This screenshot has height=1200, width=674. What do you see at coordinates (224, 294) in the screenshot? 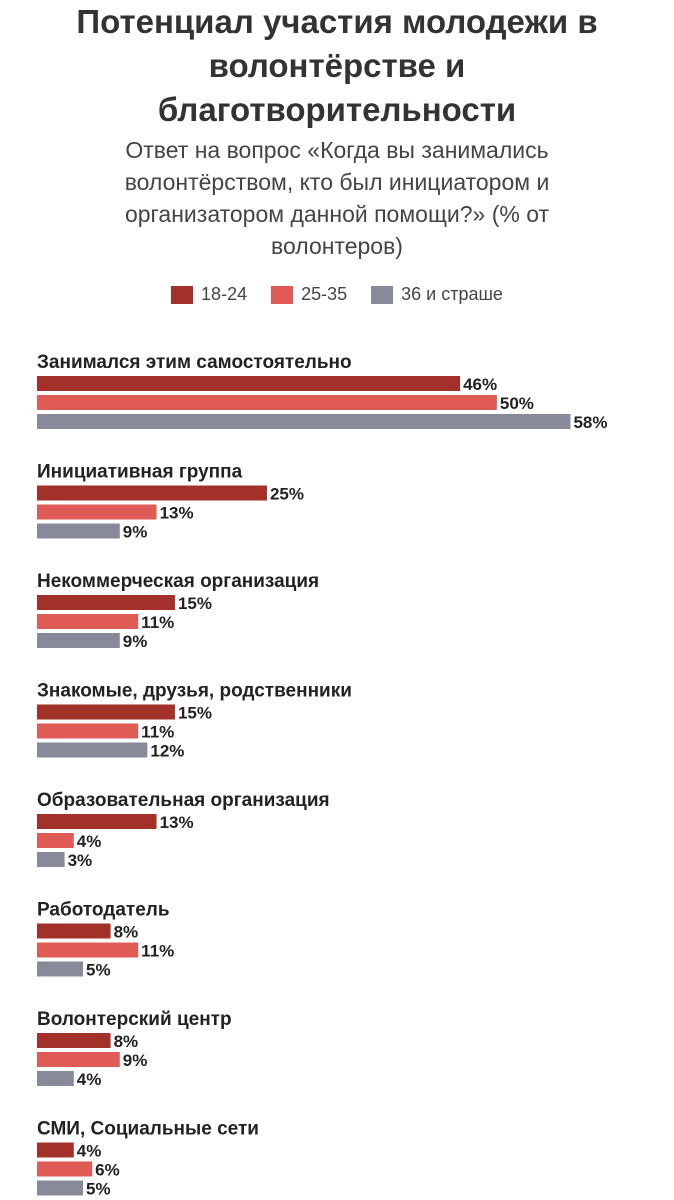
I see `legend-label-18-24: 18-24` at bounding box center [224, 294].